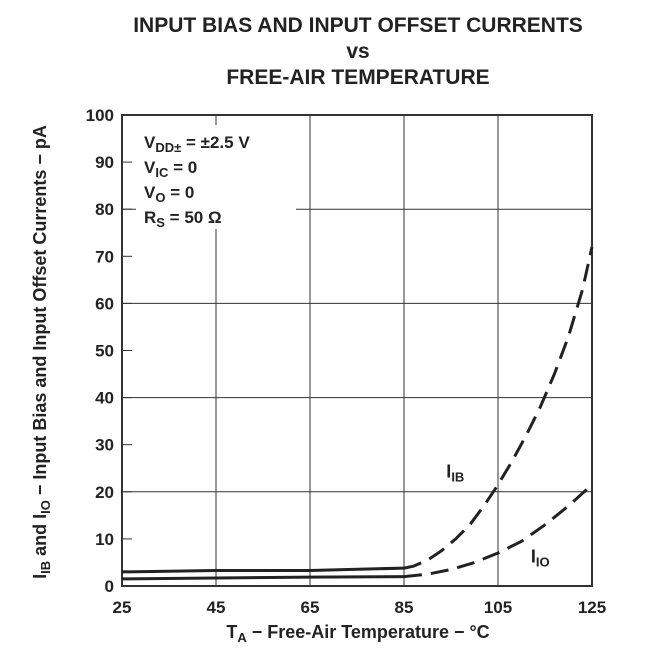 The image size is (661, 659). What do you see at coordinates (40, 537) in the screenshot?
I see `y-axis-label-p2: and I` at bounding box center [40, 537].